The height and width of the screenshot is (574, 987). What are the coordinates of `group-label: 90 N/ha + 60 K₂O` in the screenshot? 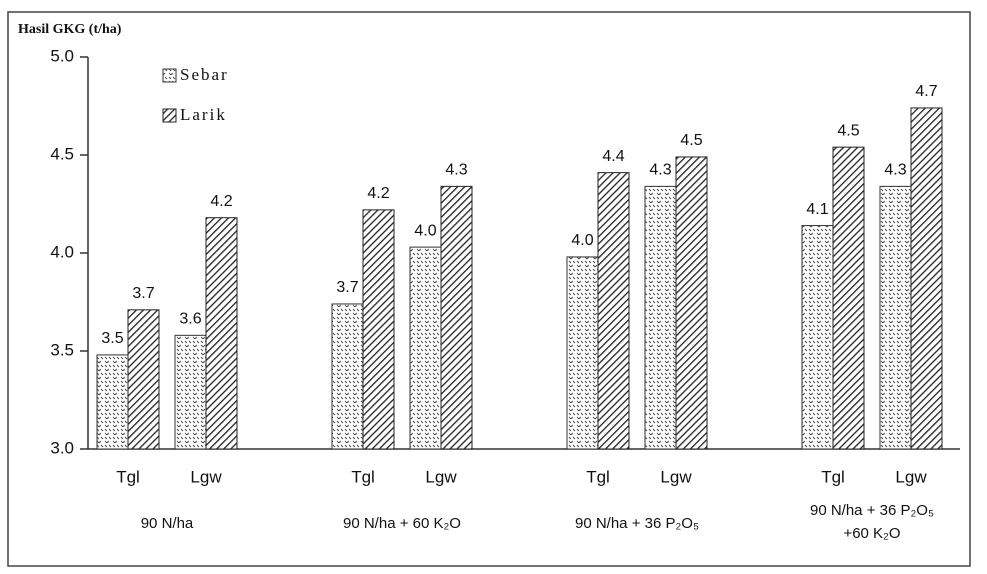 It's located at (402, 523).